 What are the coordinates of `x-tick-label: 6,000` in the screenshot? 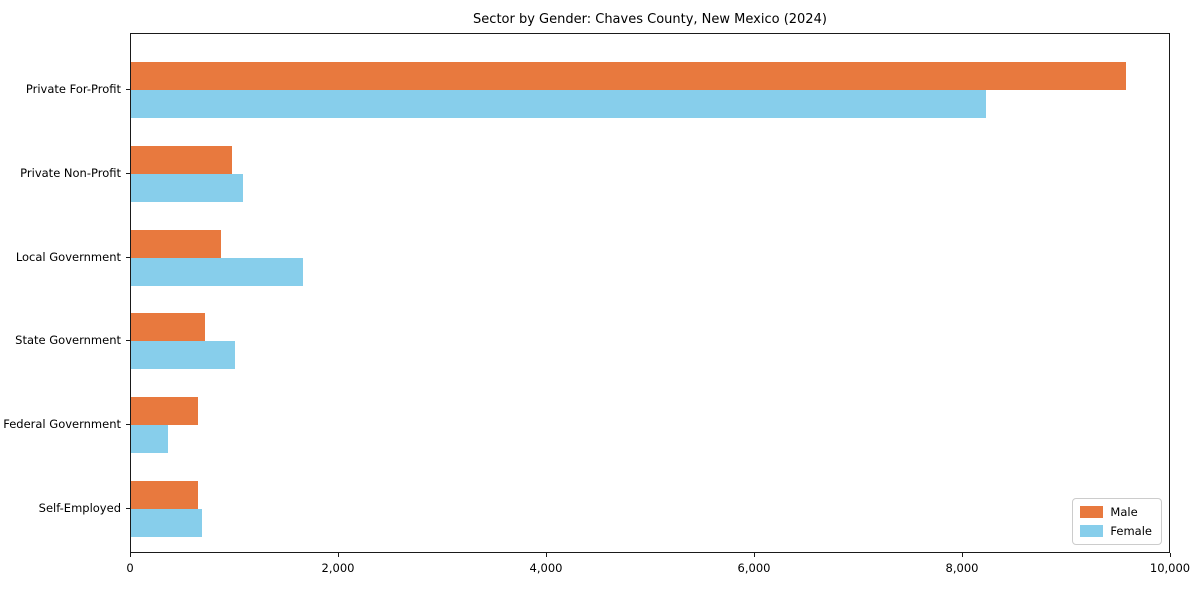 It's located at (754, 568).